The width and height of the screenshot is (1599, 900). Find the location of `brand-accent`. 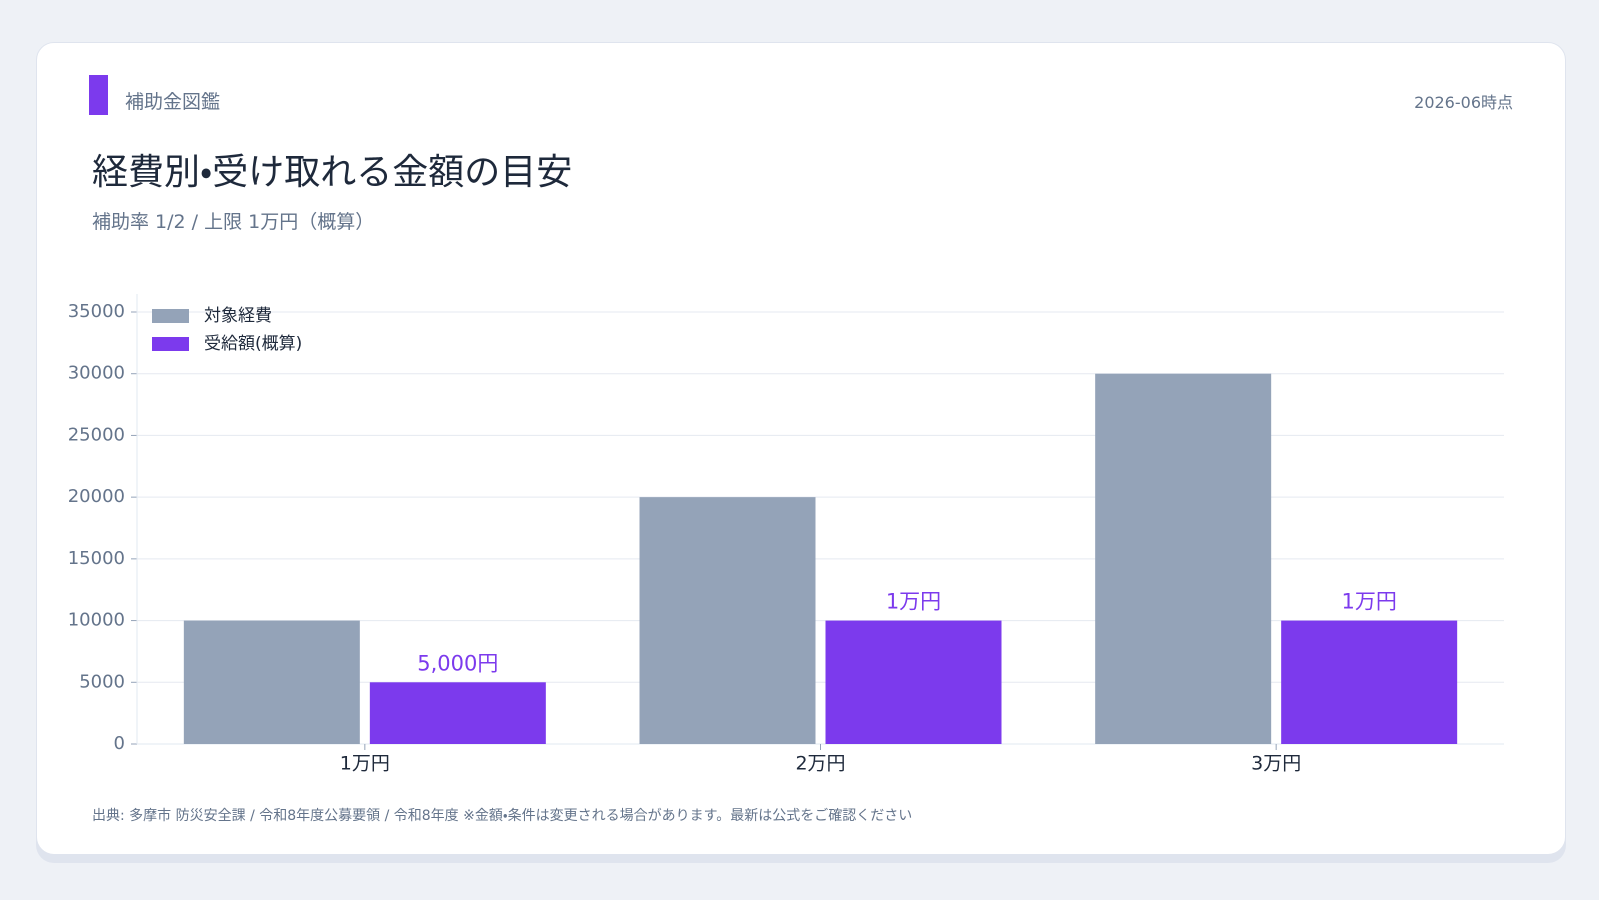

brand-accent is located at coordinates (98, 95).